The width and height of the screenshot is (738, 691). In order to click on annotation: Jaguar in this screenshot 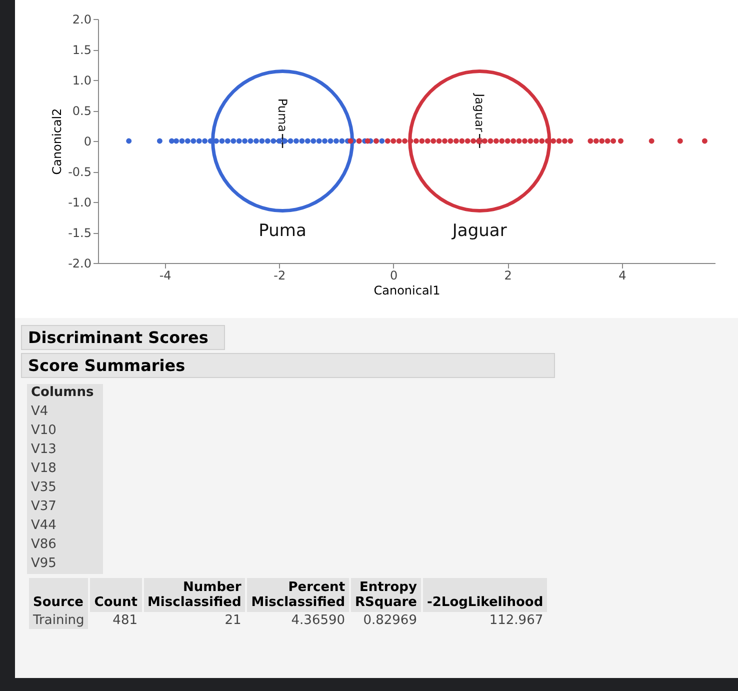, I will do `click(479, 231)`.